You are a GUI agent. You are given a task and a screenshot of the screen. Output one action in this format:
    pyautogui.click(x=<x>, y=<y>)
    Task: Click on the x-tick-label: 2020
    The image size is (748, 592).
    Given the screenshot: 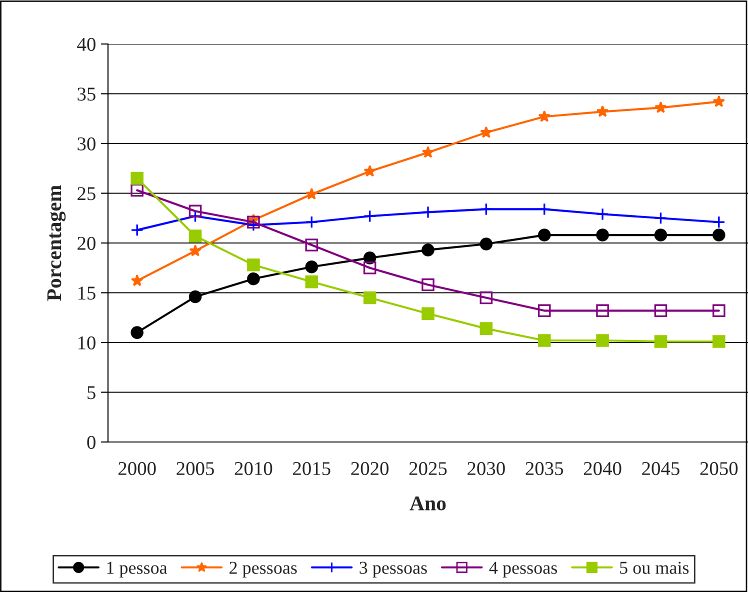 What is the action you would take?
    pyautogui.click(x=370, y=469)
    